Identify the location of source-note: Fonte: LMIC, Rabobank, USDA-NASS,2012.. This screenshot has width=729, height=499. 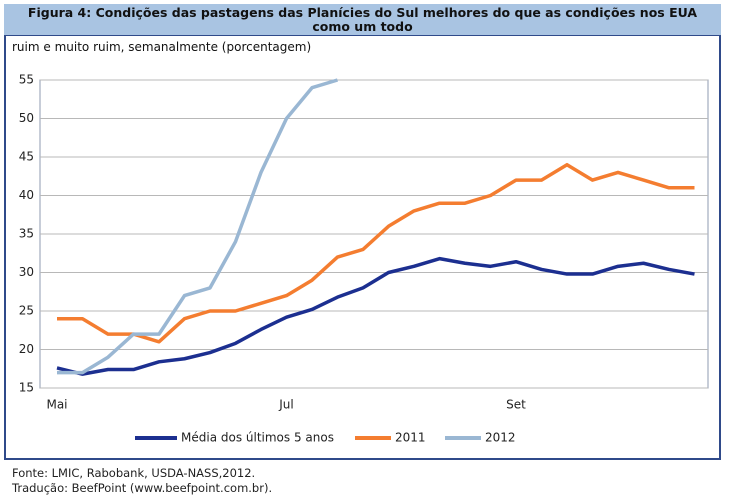
(134, 473).